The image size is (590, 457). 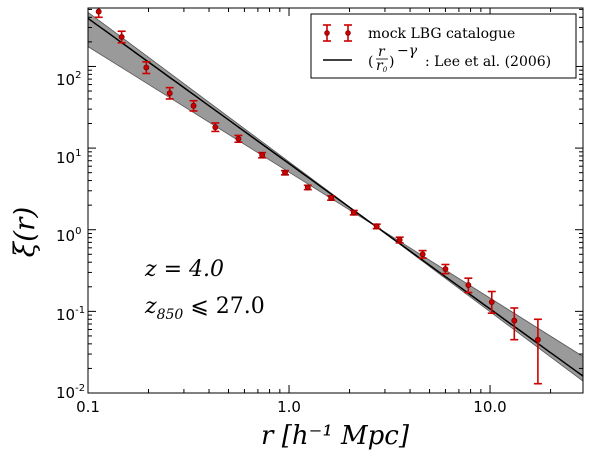 What do you see at coordinates (407, 51) in the screenshot?
I see `svg-text: −γ` at bounding box center [407, 51].